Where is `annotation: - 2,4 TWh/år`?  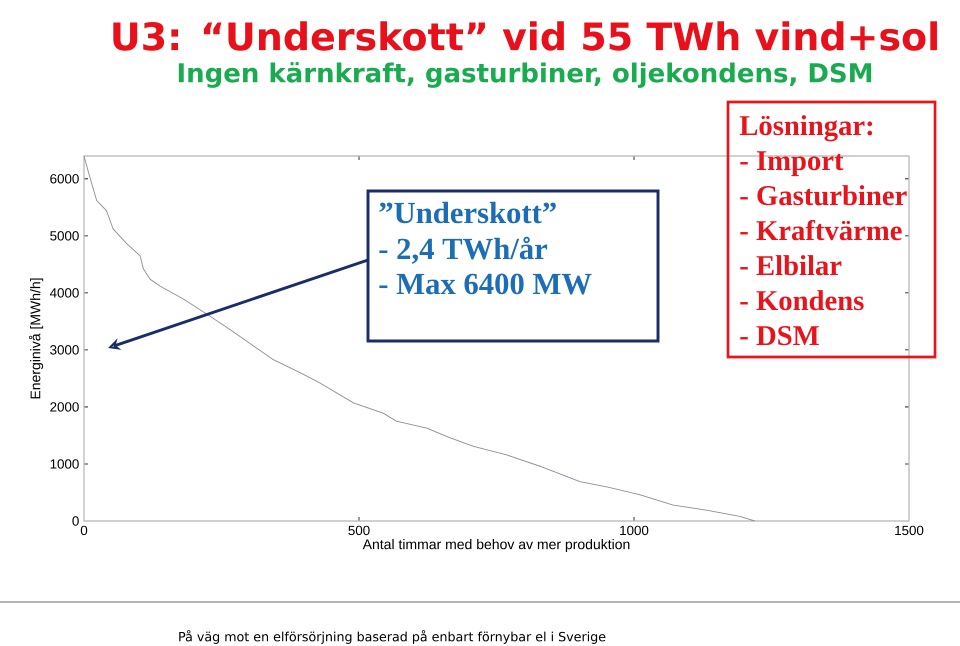 annotation: - 2,4 TWh/år is located at coordinates (463, 250).